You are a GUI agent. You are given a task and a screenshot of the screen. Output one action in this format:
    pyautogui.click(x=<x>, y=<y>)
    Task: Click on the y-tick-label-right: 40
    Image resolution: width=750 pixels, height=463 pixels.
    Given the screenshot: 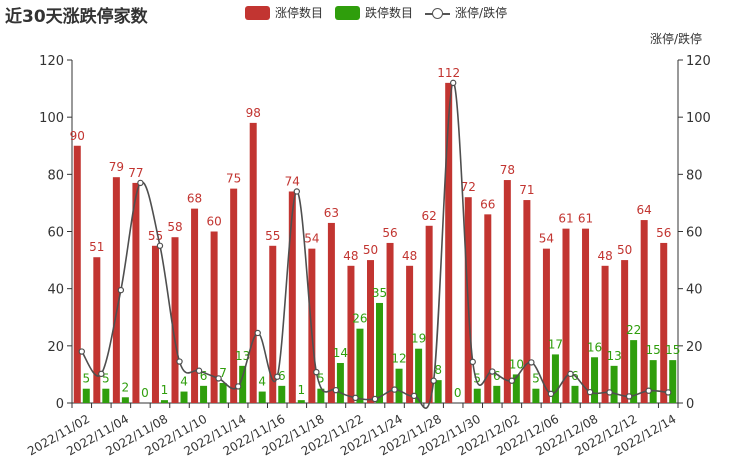 What is the action you would take?
    pyautogui.click(x=694, y=290)
    